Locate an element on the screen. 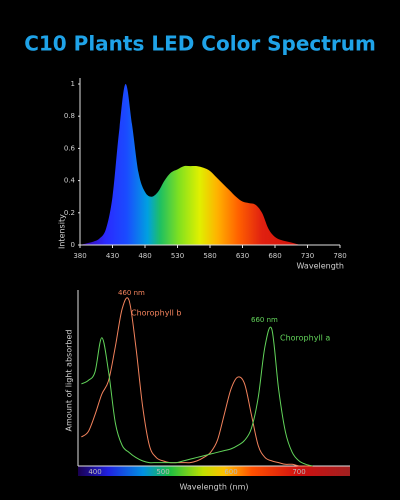  y-tick-label: 0.2 is located at coordinates (69, 213).